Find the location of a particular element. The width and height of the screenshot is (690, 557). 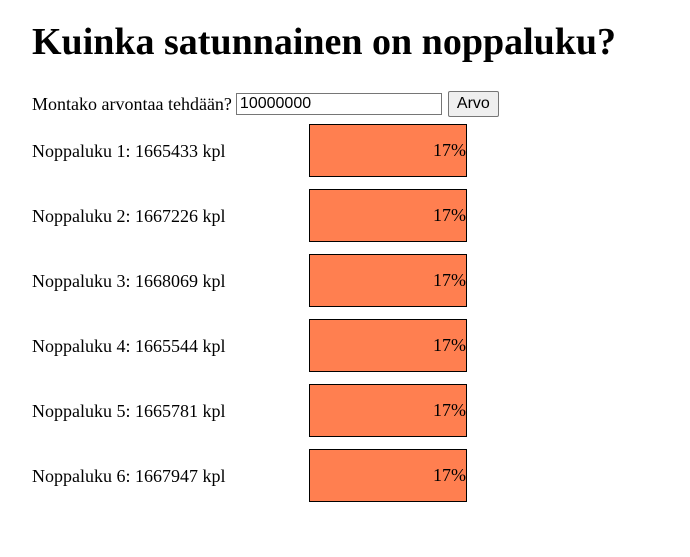

result-row: Noppaluku 1: 1665433 kpl 17% is located at coordinates (252, 150).